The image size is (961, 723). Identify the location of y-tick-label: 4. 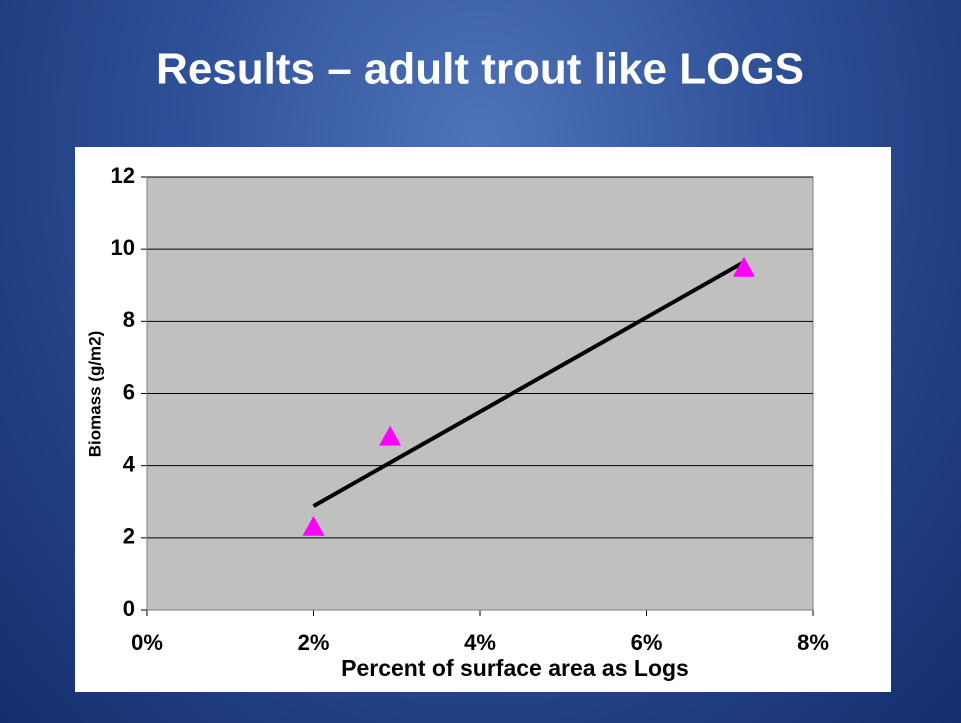
(129, 463).